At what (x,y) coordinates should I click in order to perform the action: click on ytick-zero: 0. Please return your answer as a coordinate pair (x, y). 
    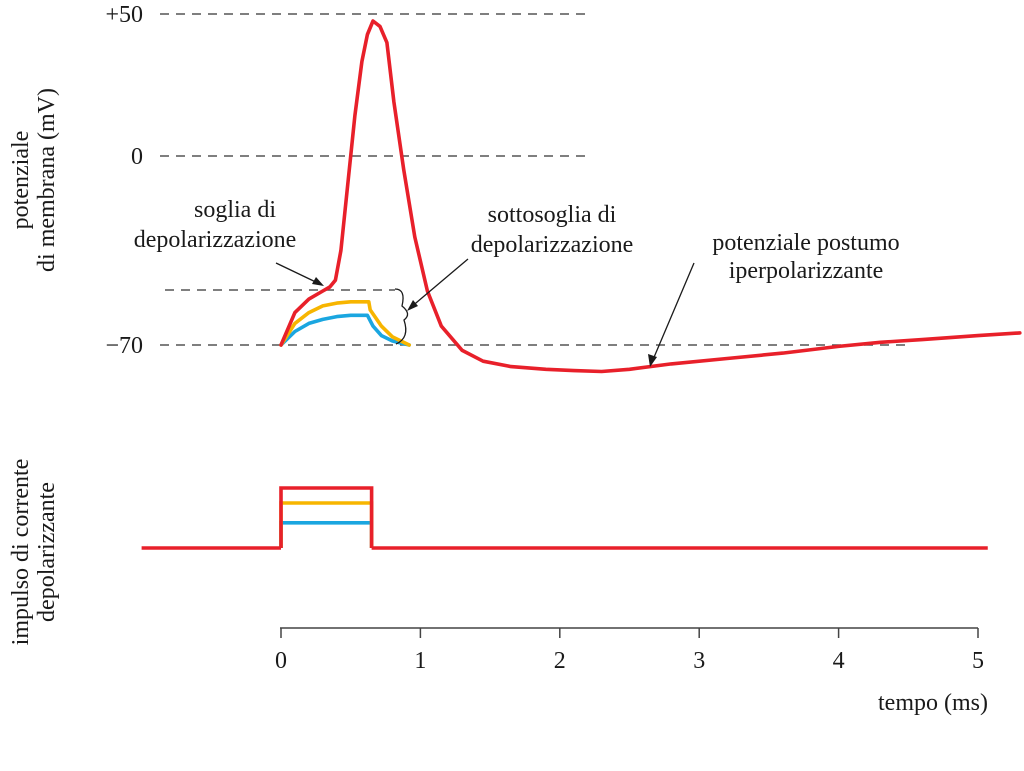
    Looking at the image, I should click on (137, 157).